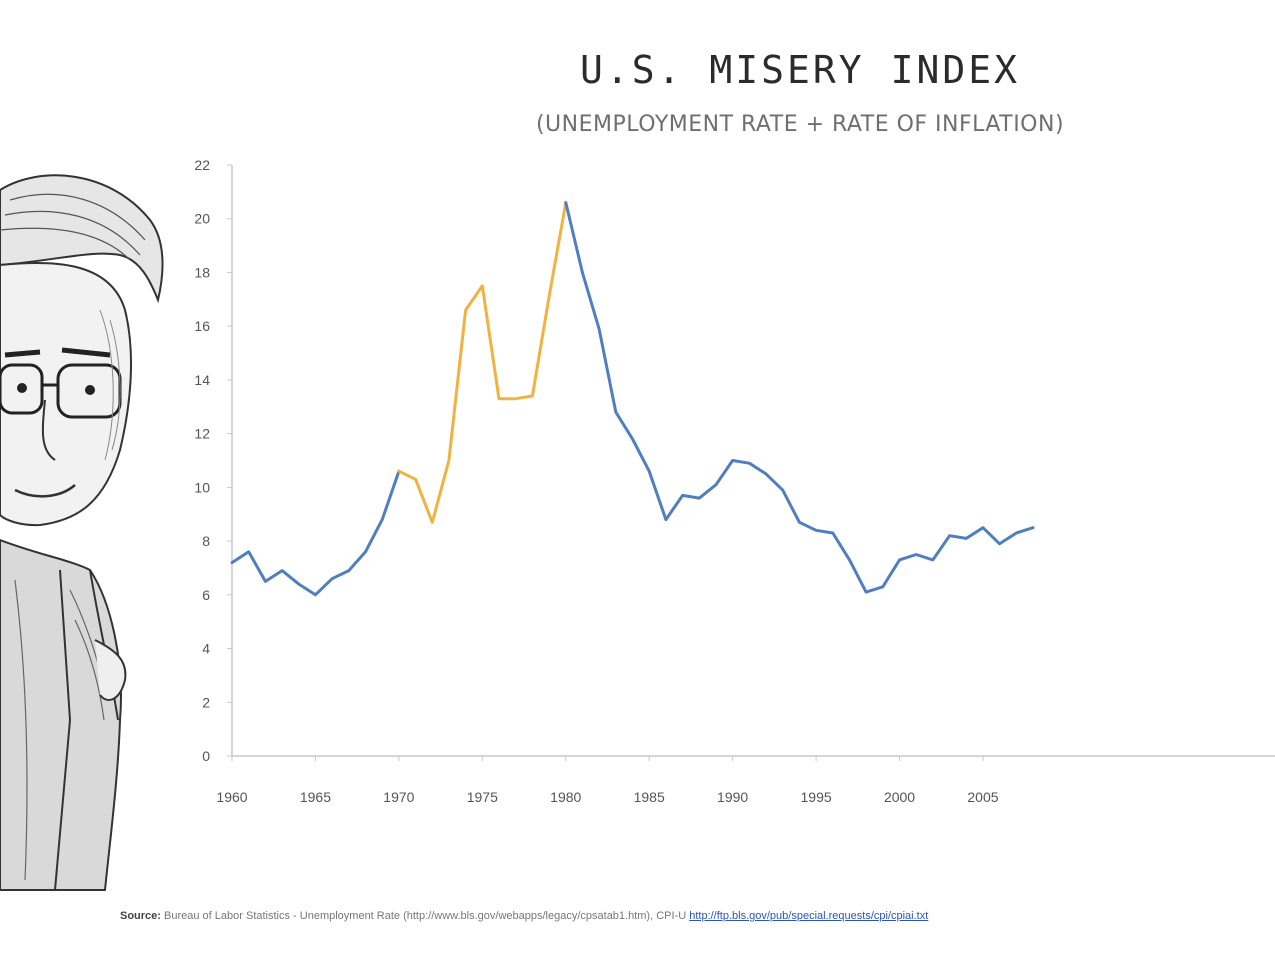 The height and width of the screenshot is (960, 1275). Describe the element at coordinates (202, 487) in the screenshot. I see `y-tick-label: 10` at that location.